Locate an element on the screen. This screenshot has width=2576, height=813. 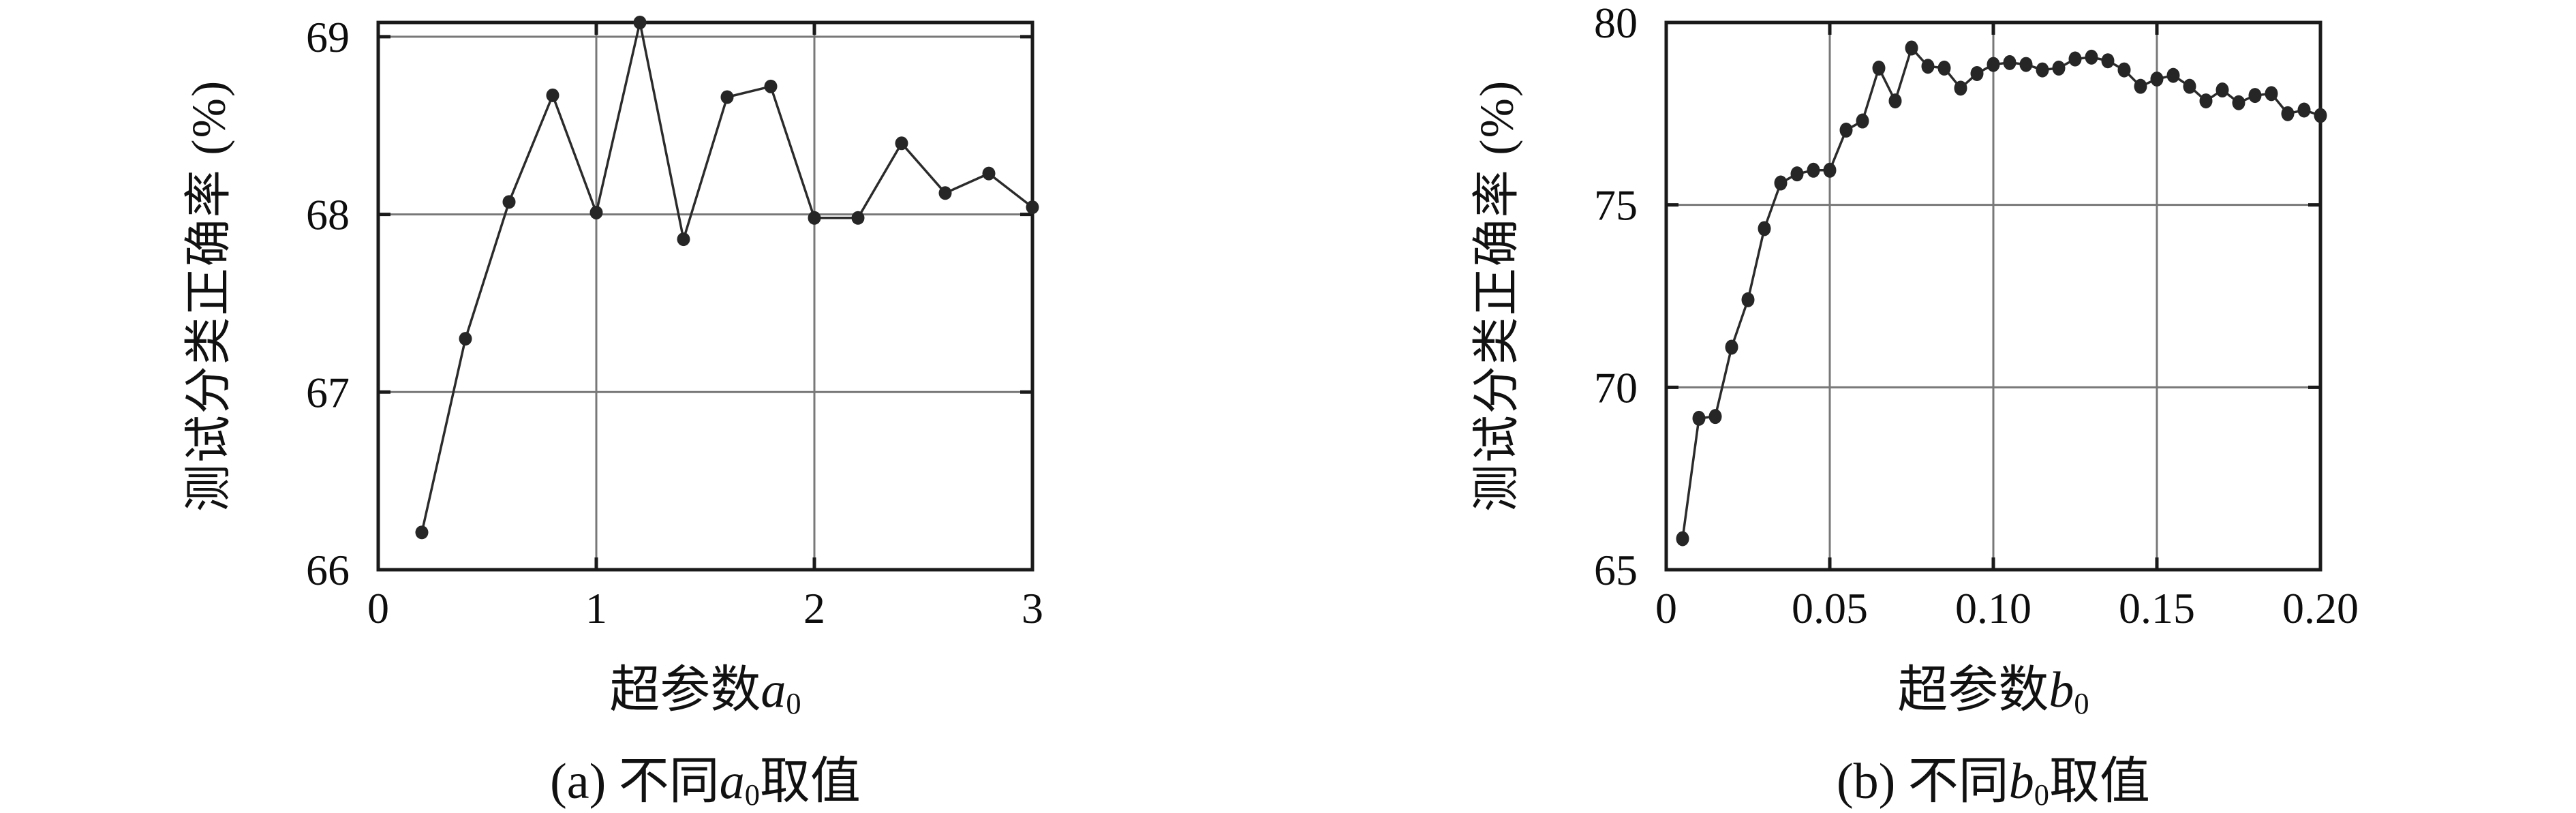
y-tick-label: 67 is located at coordinates (328, 392).